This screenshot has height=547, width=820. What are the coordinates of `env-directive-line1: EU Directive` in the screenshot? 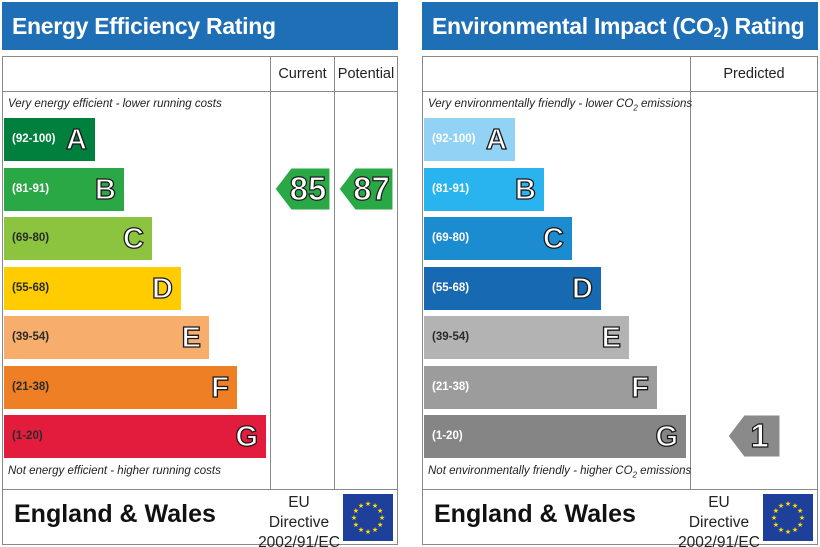 It's located at (719, 512).